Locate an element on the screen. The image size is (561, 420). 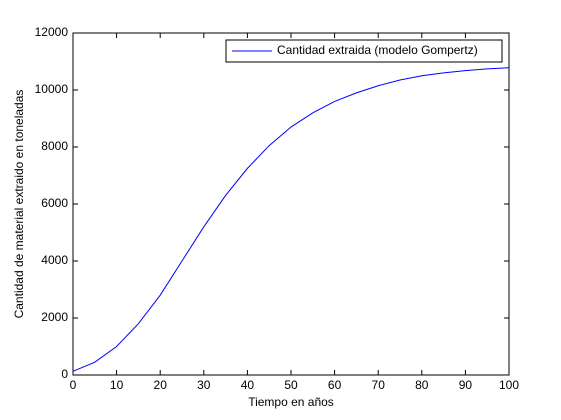
x-tick-label: 10 is located at coordinates (117, 385).